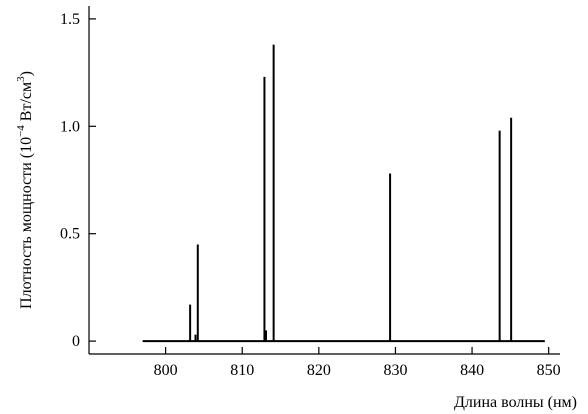 This screenshot has width=588, height=414. Describe the element at coordinates (515, 402) in the screenshot. I see `x-axis-title: Длина волны (нм)` at that location.